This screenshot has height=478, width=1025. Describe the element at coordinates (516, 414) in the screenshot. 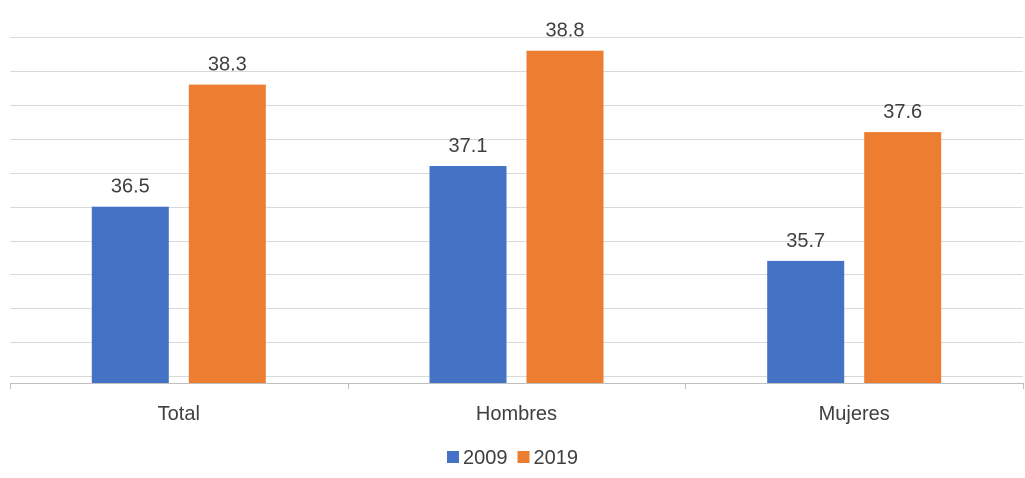

I see `category-label: Hombres` at that location.